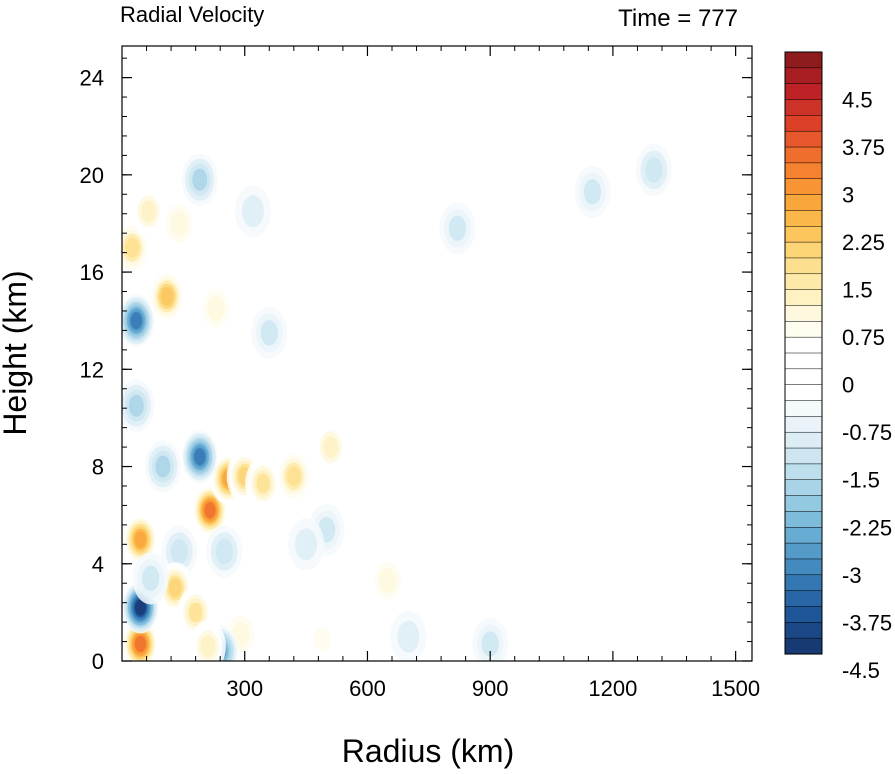 This screenshot has height=774, width=895. Describe the element at coordinates (490, 688) in the screenshot. I see `x-tick-label-2: 900` at that location.